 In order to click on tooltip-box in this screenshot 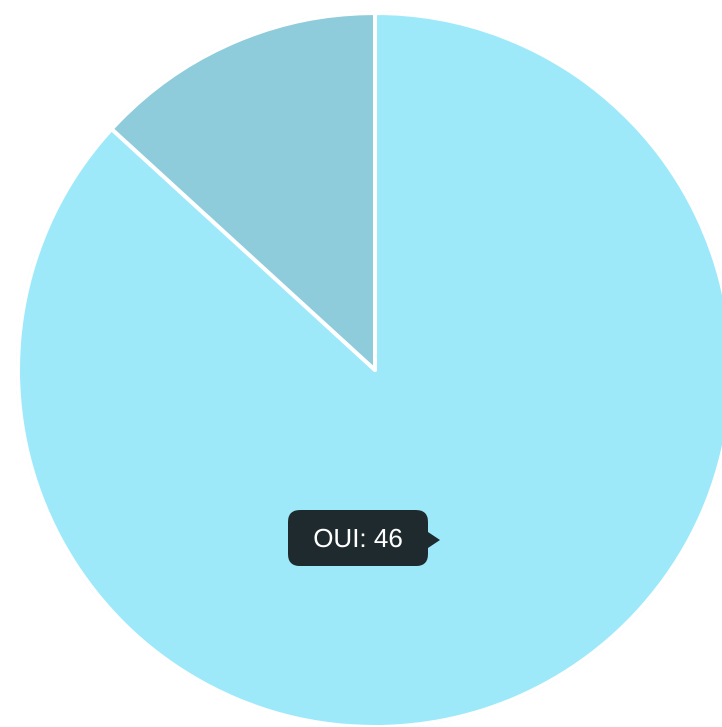, I will do `click(364, 538)`.